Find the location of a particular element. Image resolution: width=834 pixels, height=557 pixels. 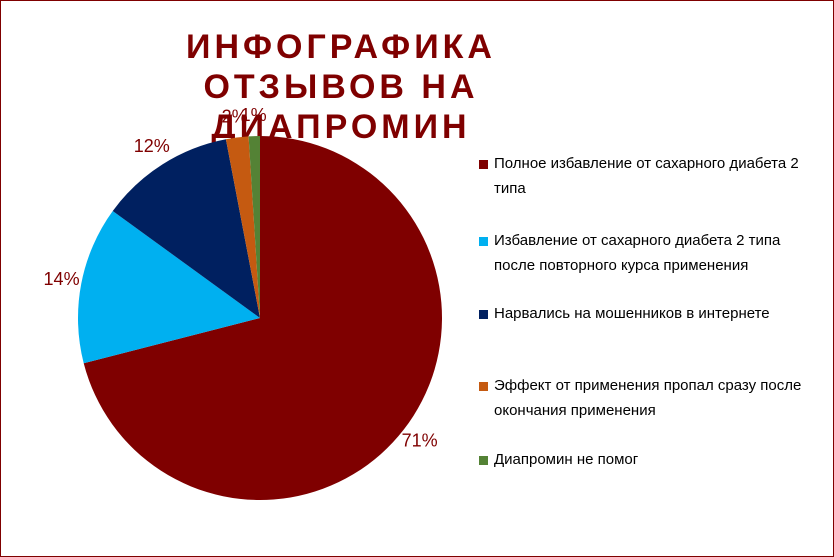

chart-title: ИНФОГРАФИКА ОТЗЫВОВ НА ДИАПРОМИН is located at coordinates (341, 87).